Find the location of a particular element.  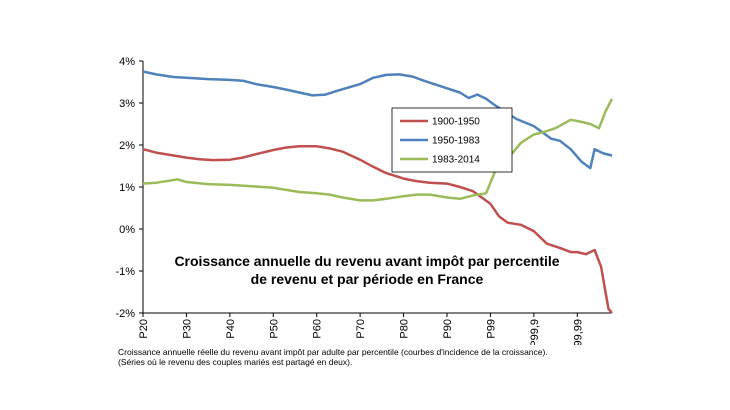

x-tick-label: P70 is located at coordinates (361, 329).